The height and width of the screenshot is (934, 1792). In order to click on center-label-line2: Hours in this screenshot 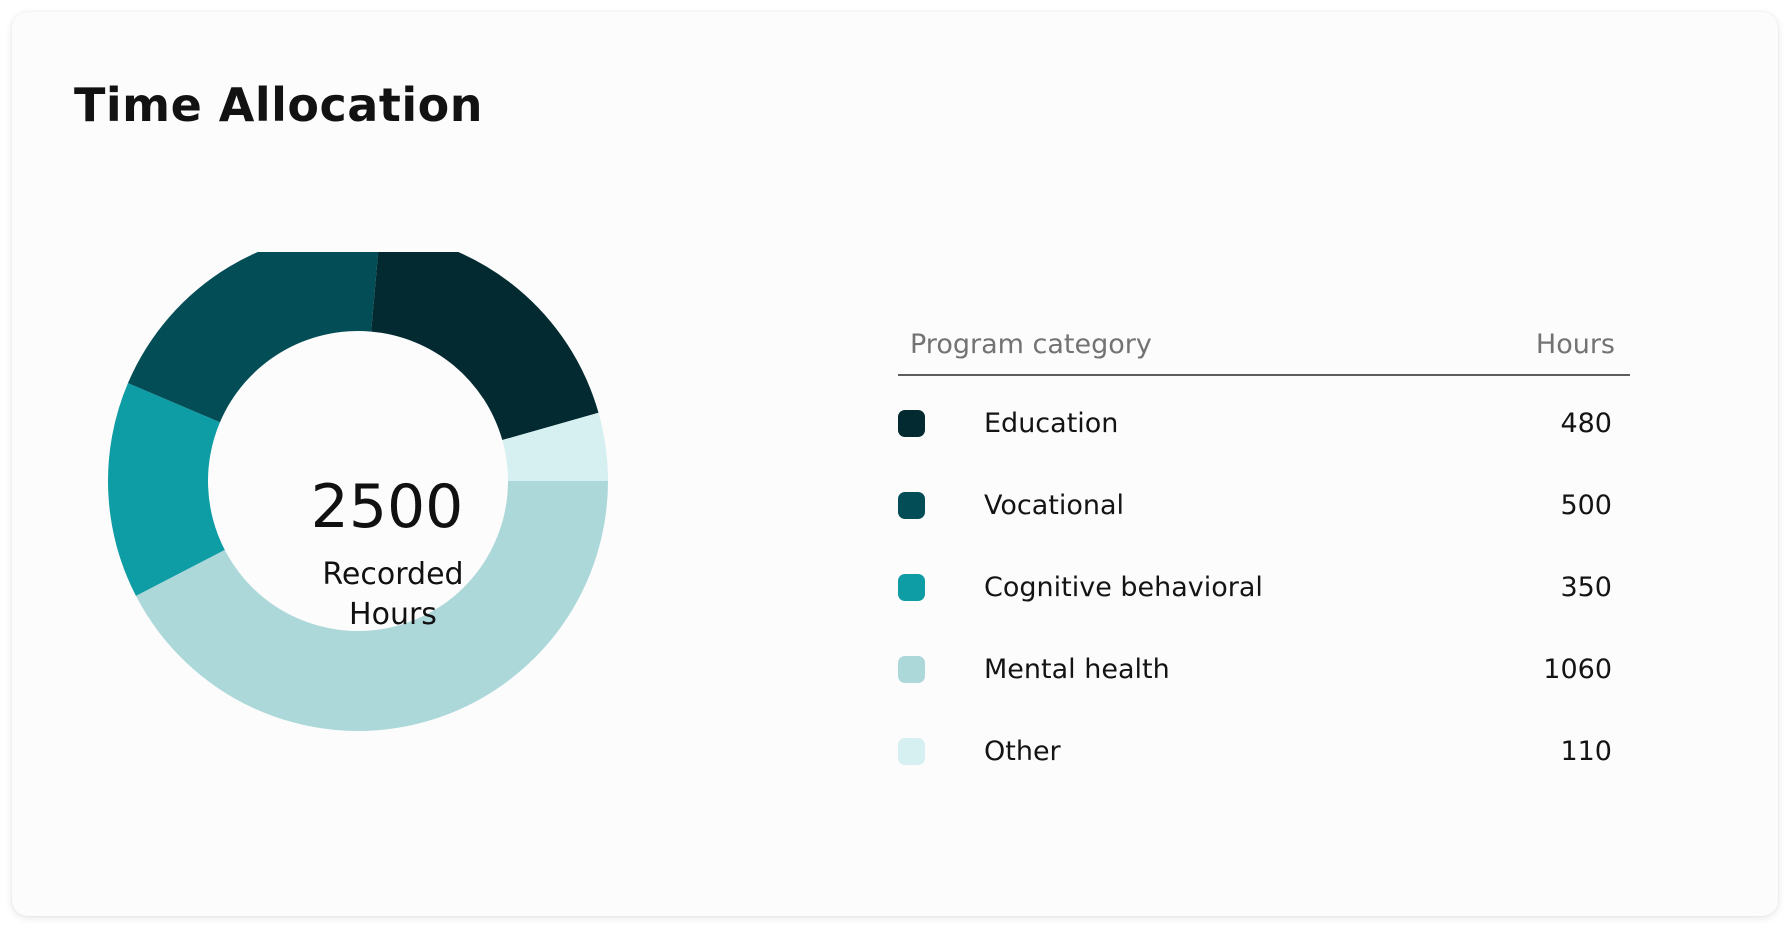, I will do `click(393, 614)`.